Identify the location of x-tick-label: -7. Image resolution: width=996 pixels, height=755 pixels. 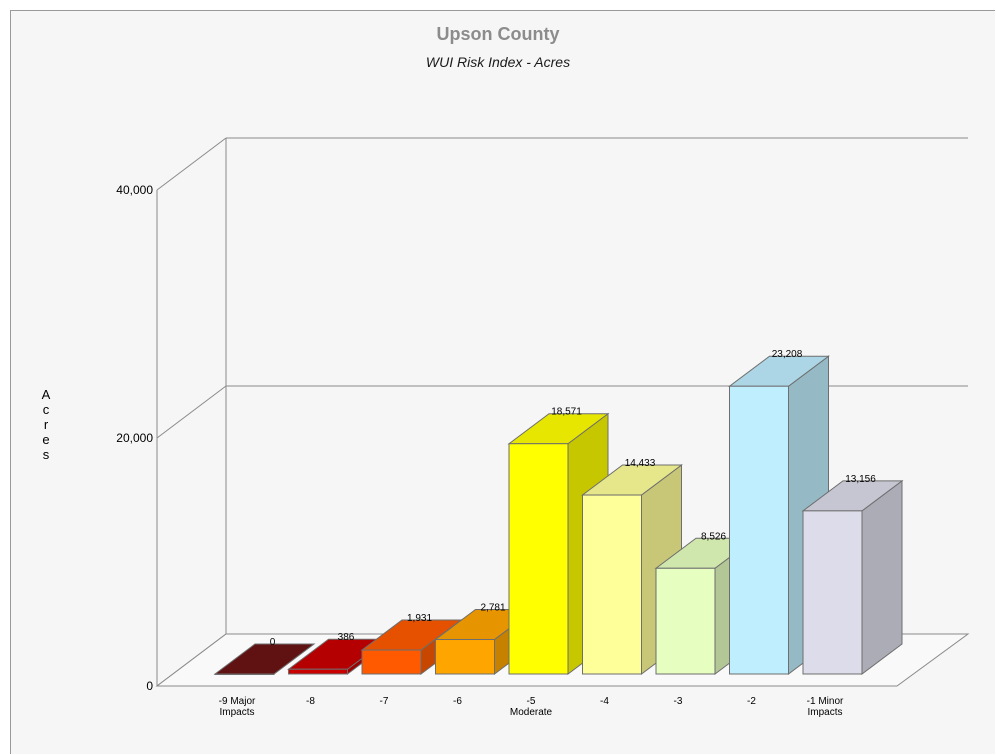
(384, 701).